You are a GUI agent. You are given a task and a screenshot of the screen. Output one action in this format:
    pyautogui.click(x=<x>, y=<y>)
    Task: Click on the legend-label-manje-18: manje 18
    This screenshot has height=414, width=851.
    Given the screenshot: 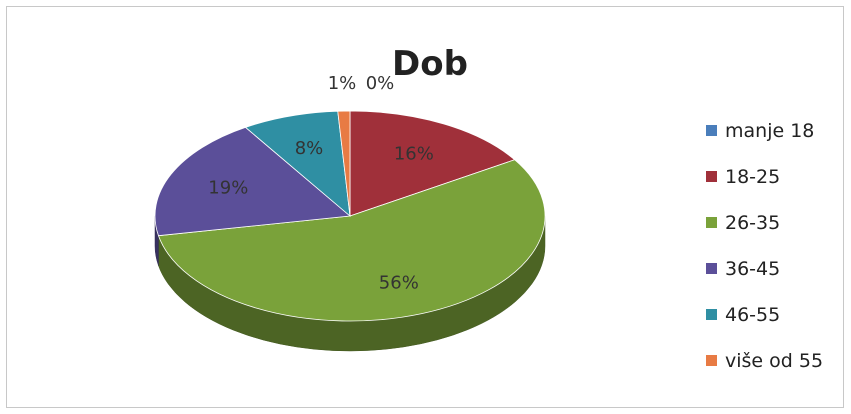 What is the action you would take?
    pyautogui.click(x=769, y=131)
    